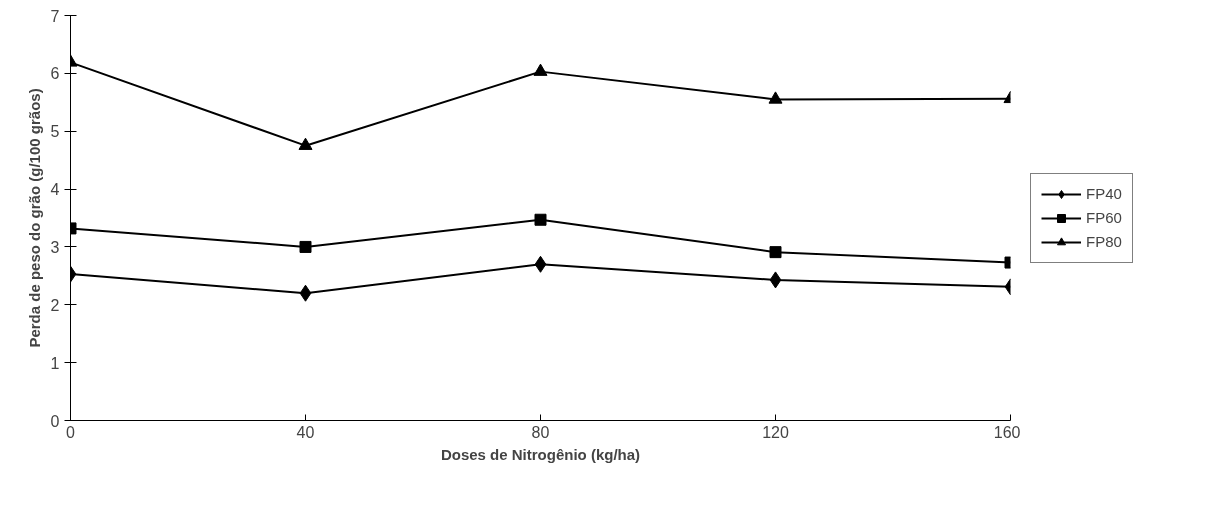 This screenshot has height=517, width=1208. Describe the element at coordinates (540, 432) in the screenshot. I see `x-tick-label: 80` at that location.